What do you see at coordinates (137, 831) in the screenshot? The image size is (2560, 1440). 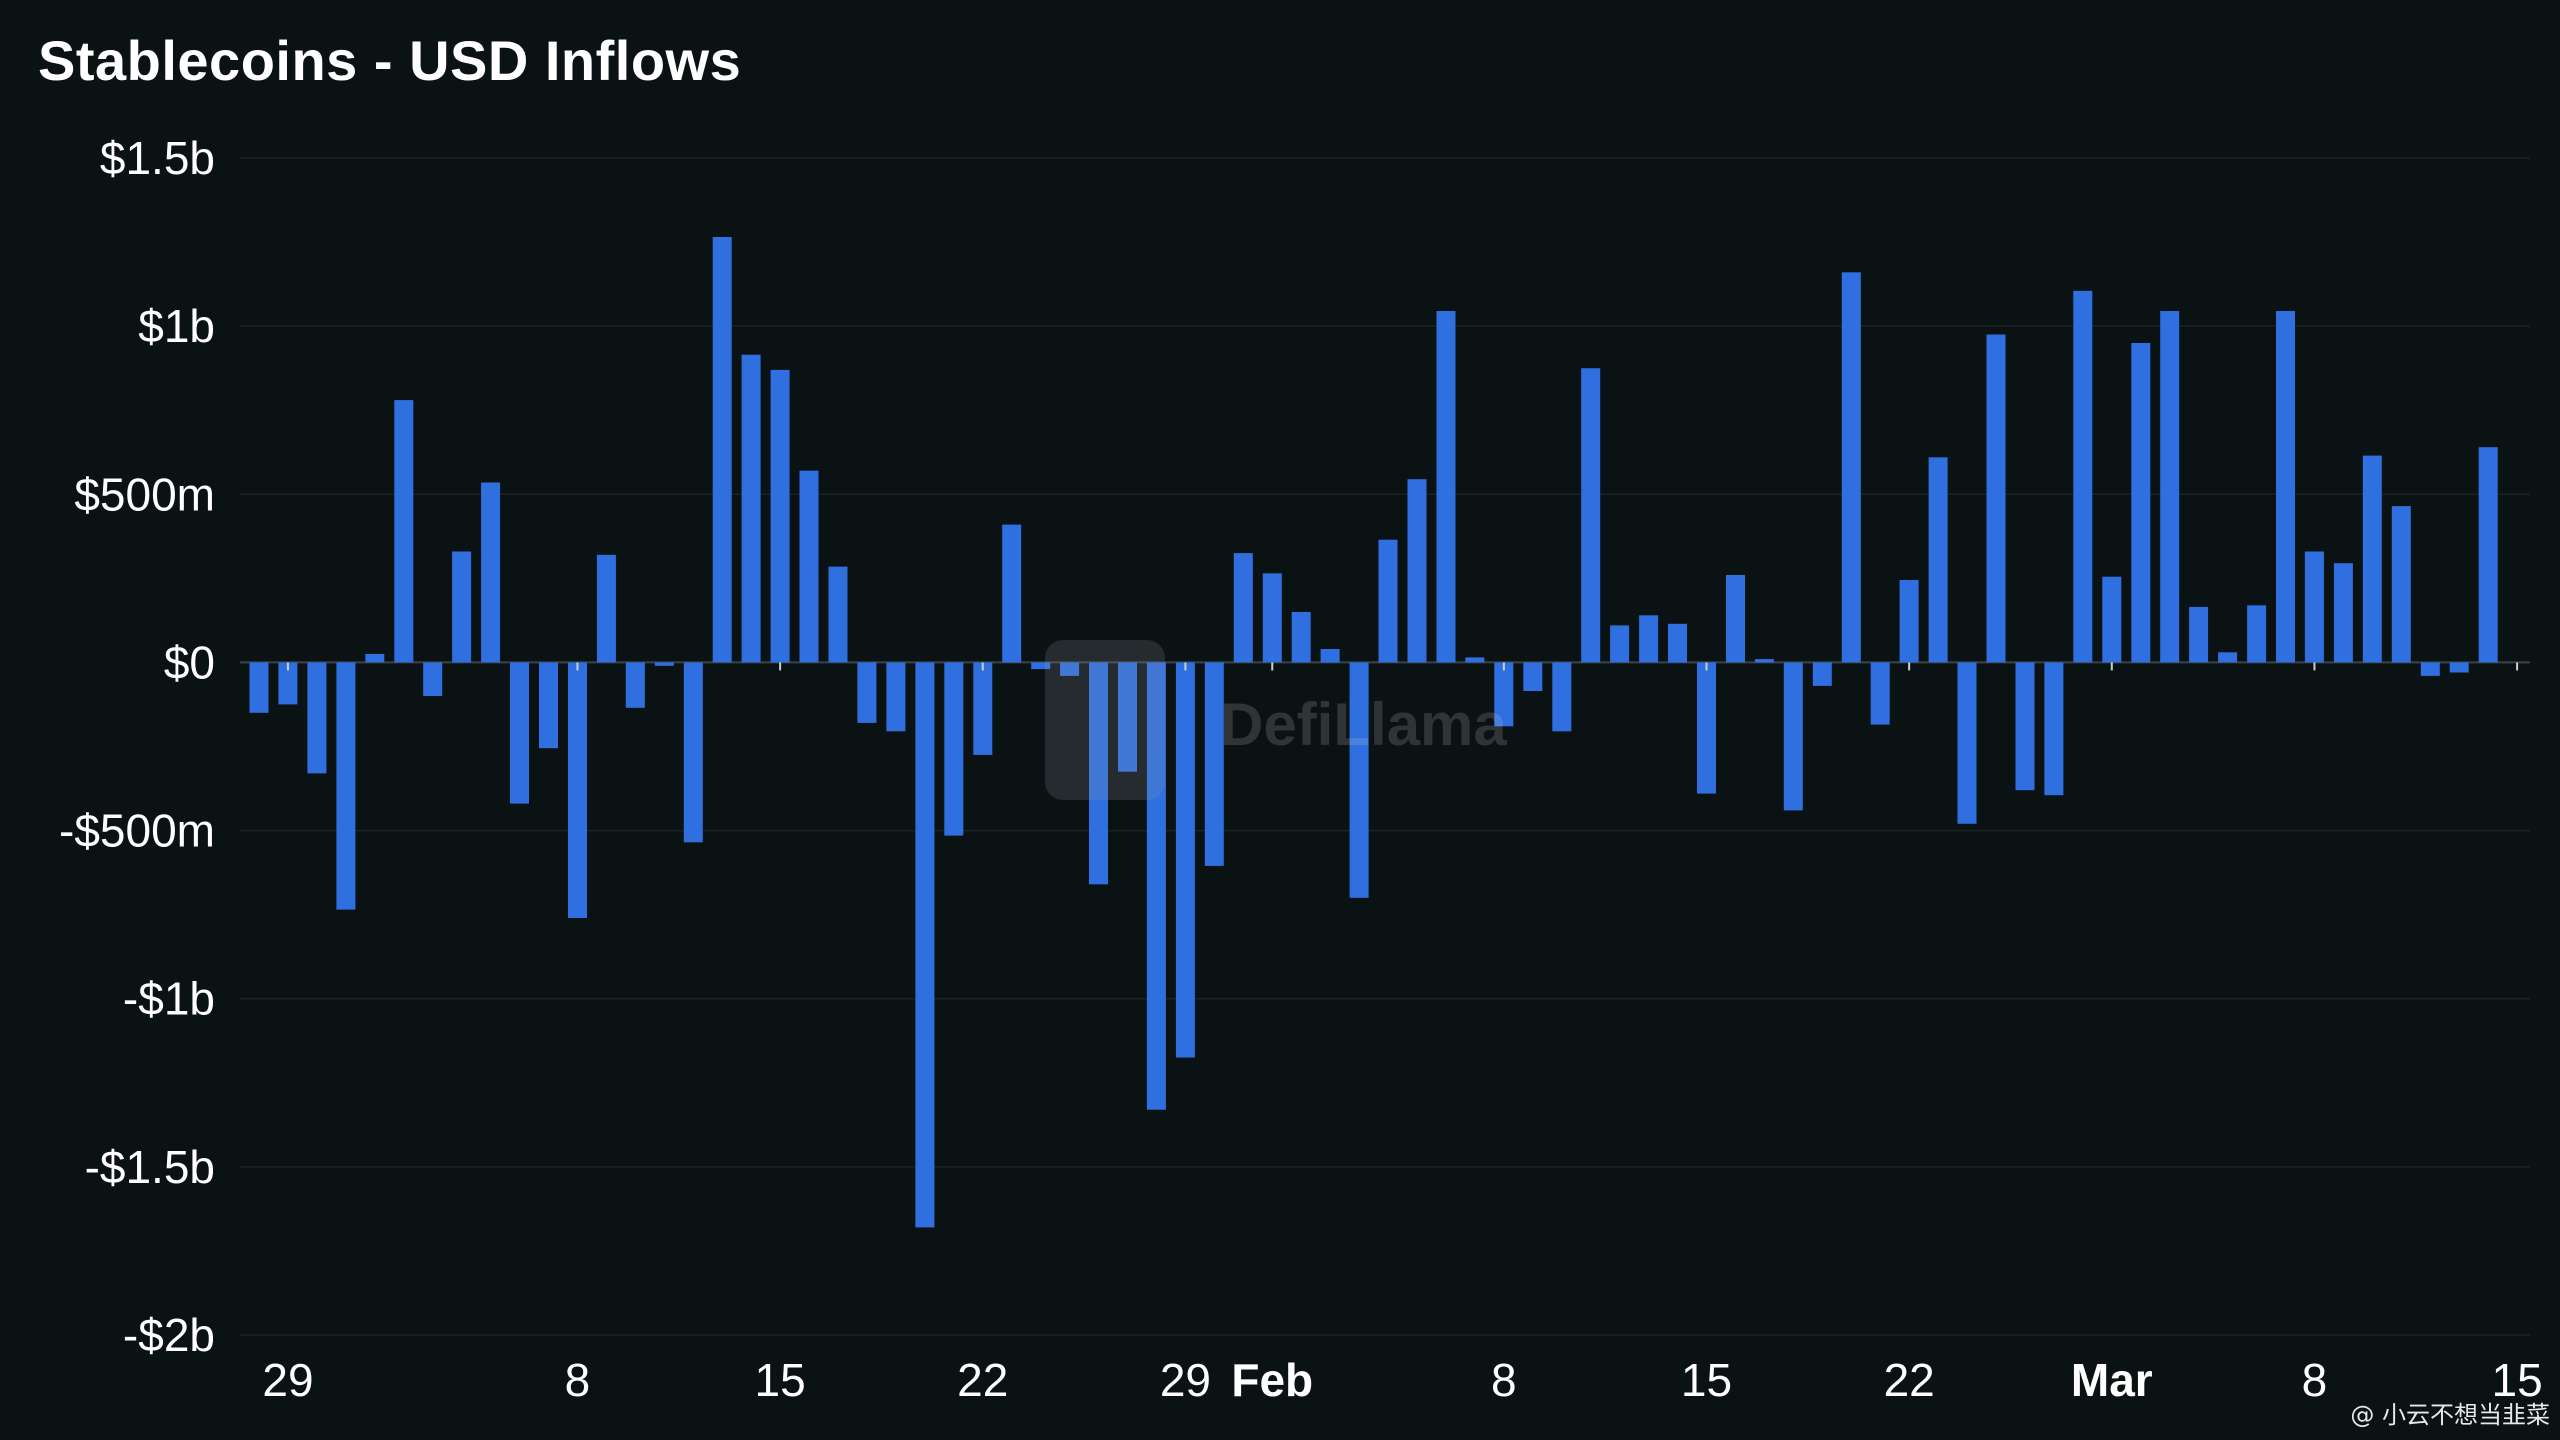 I see `y-tick-label: -$500m` at bounding box center [137, 831].